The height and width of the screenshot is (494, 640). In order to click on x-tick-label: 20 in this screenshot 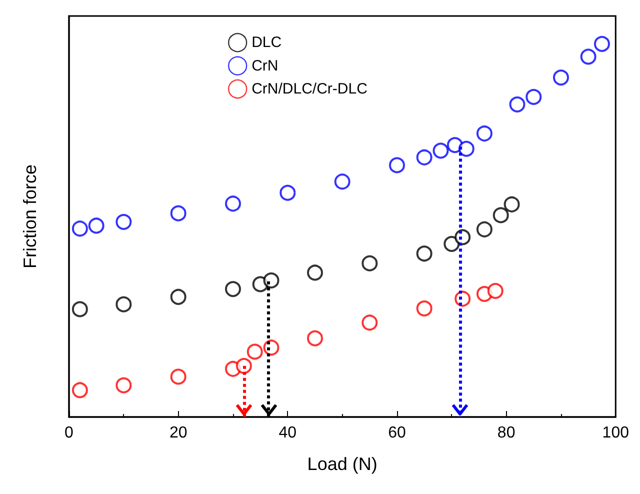, I will do `click(178, 433)`.